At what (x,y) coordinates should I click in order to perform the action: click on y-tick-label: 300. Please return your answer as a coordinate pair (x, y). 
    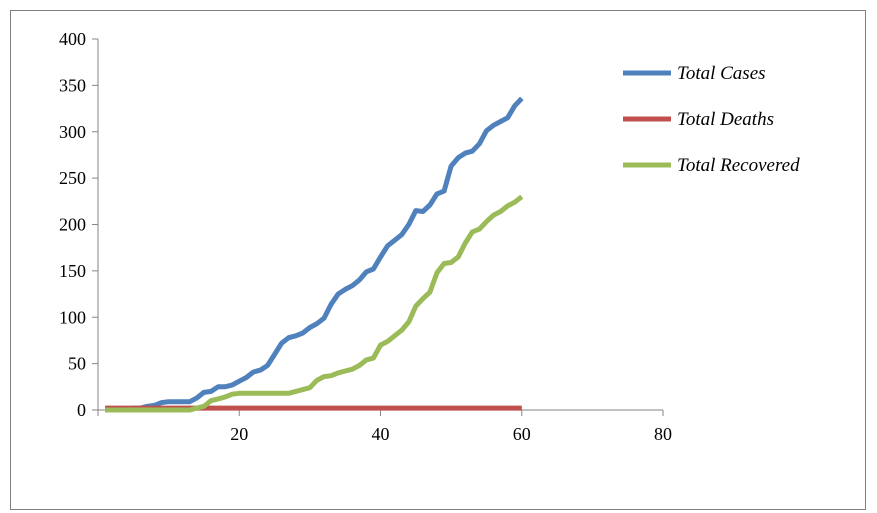
    Looking at the image, I should click on (72, 132).